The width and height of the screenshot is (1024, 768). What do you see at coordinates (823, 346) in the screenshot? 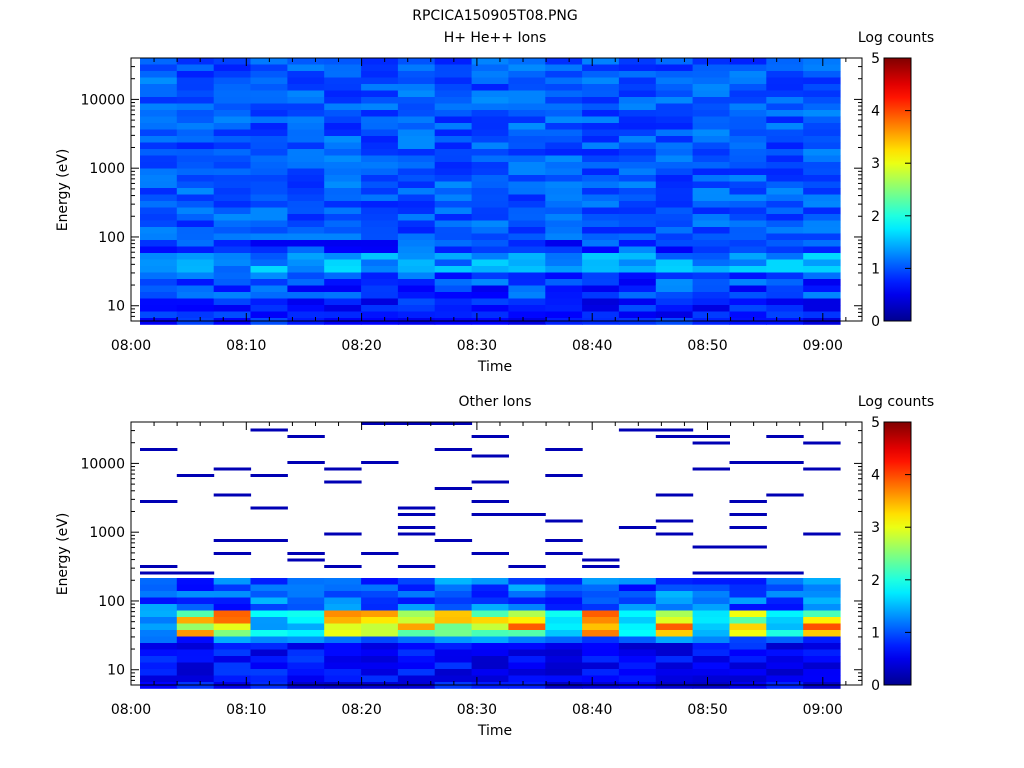
I see `x-tick-label: 09:00` at bounding box center [823, 346].